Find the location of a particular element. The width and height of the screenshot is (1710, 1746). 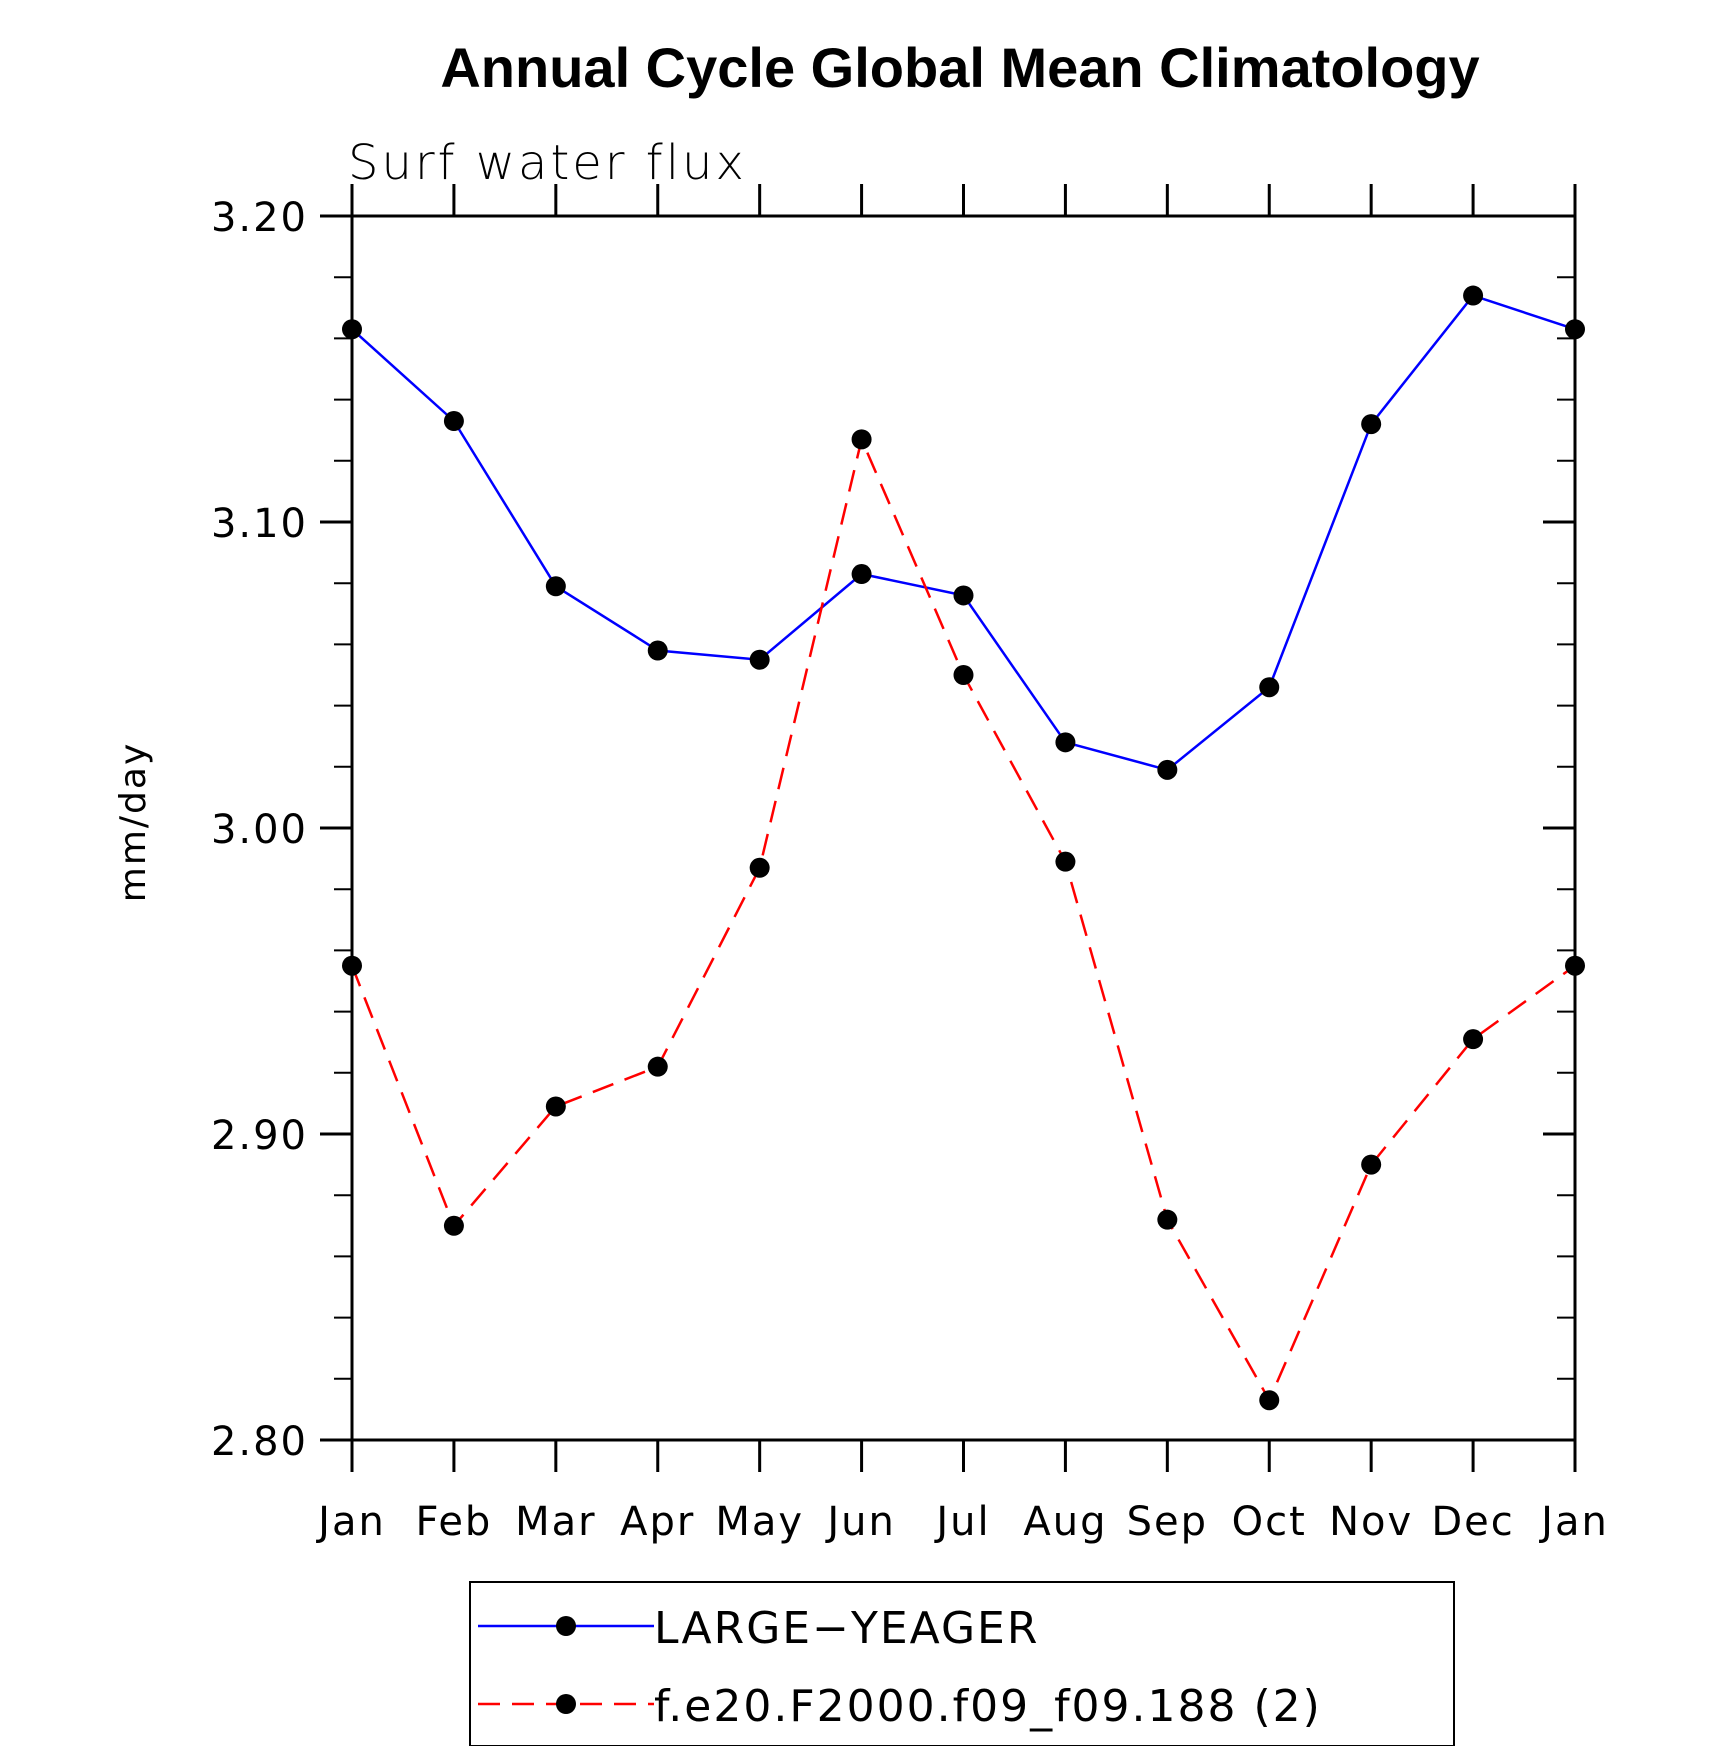

x-tick-label: Nov is located at coordinates (1371, 1522).